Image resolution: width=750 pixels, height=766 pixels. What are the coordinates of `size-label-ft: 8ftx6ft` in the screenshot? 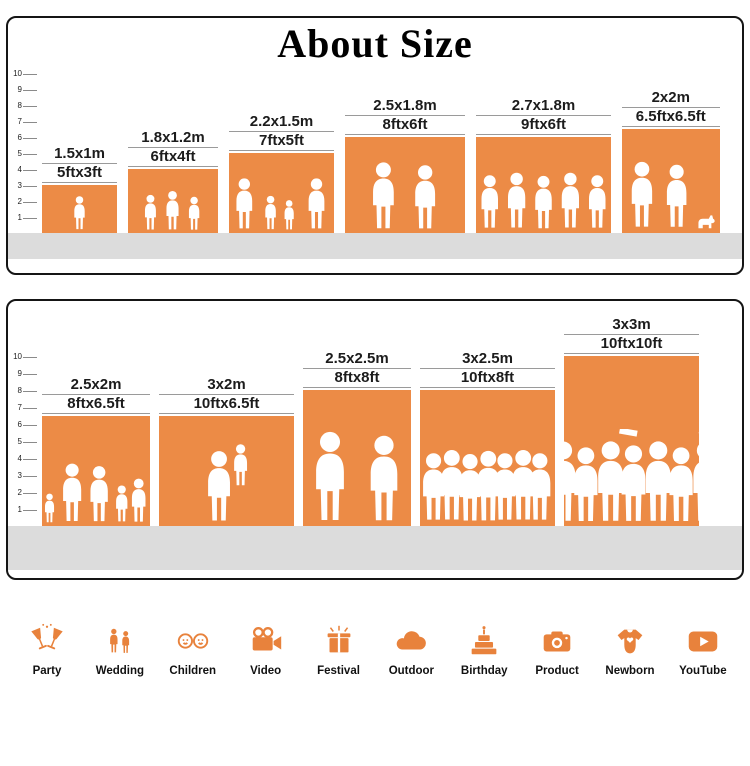 It's located at (405, 125).